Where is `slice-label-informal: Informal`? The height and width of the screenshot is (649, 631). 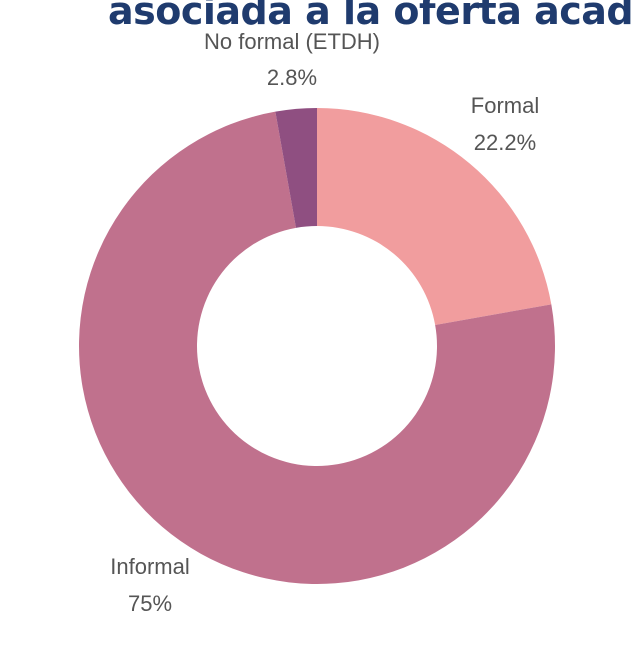 slice-label-informal: Informal is located at coordinates (149, 566).